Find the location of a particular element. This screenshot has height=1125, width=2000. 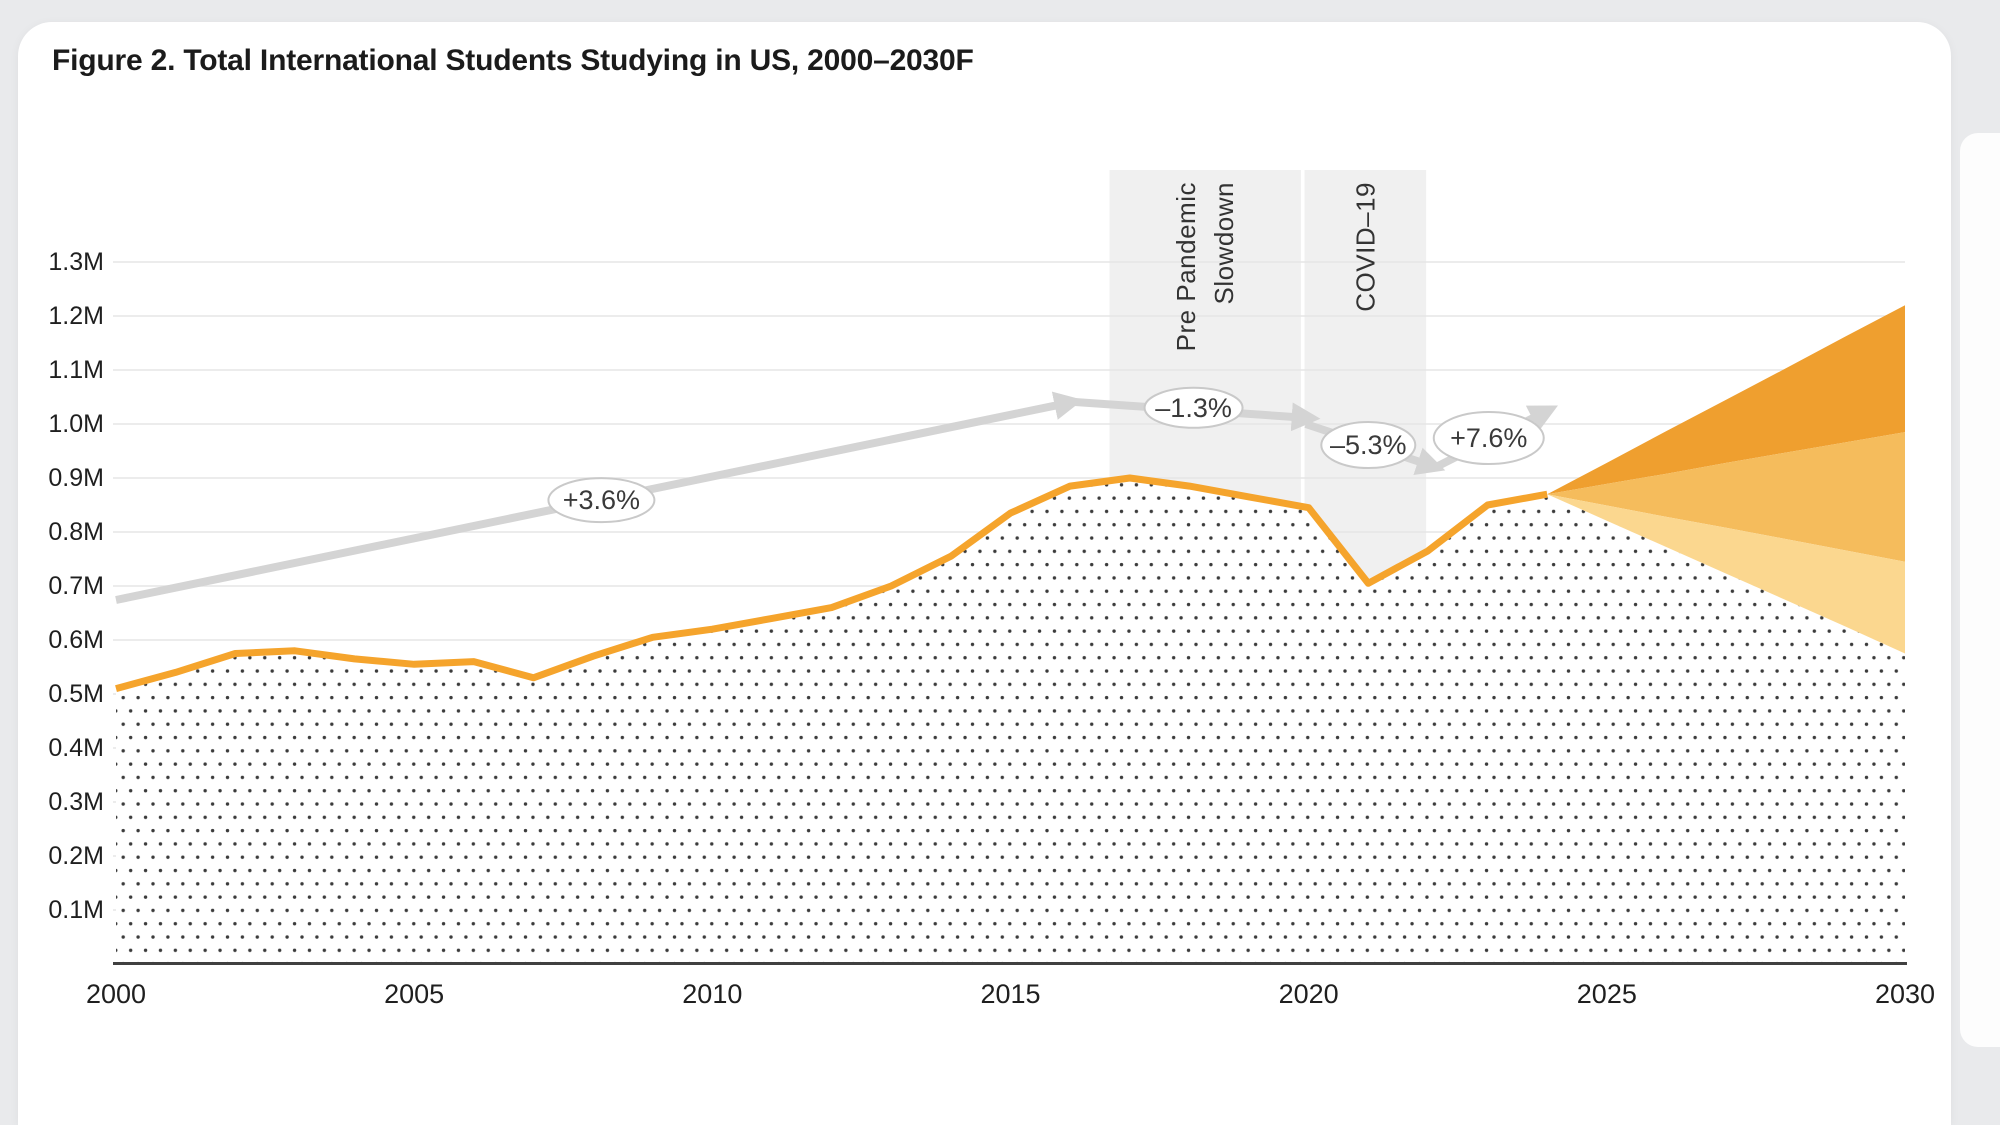

growth-rate-label: –1.3% is located at coordinates (1193, 408).